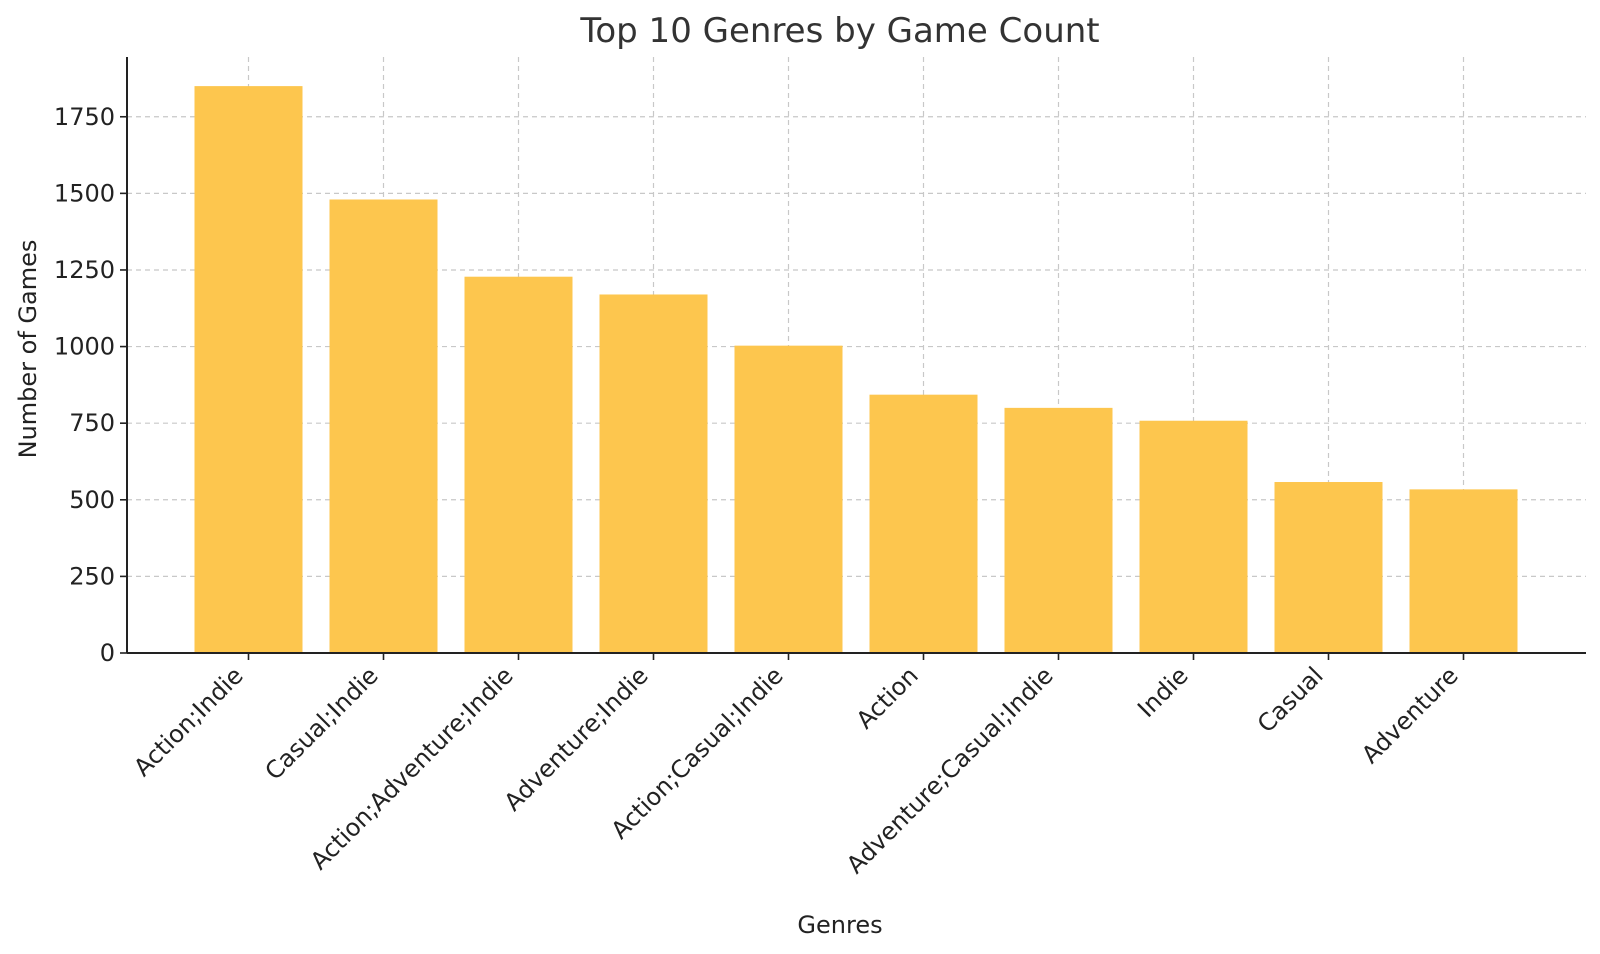 This screenshot has width=1600, height=954. What do you see at coordinates (90, 385) in the screenshot?
I see `y-ticks: 0 250 500 750 1000 1250 1500 1750` at bounding box center [90, 385].